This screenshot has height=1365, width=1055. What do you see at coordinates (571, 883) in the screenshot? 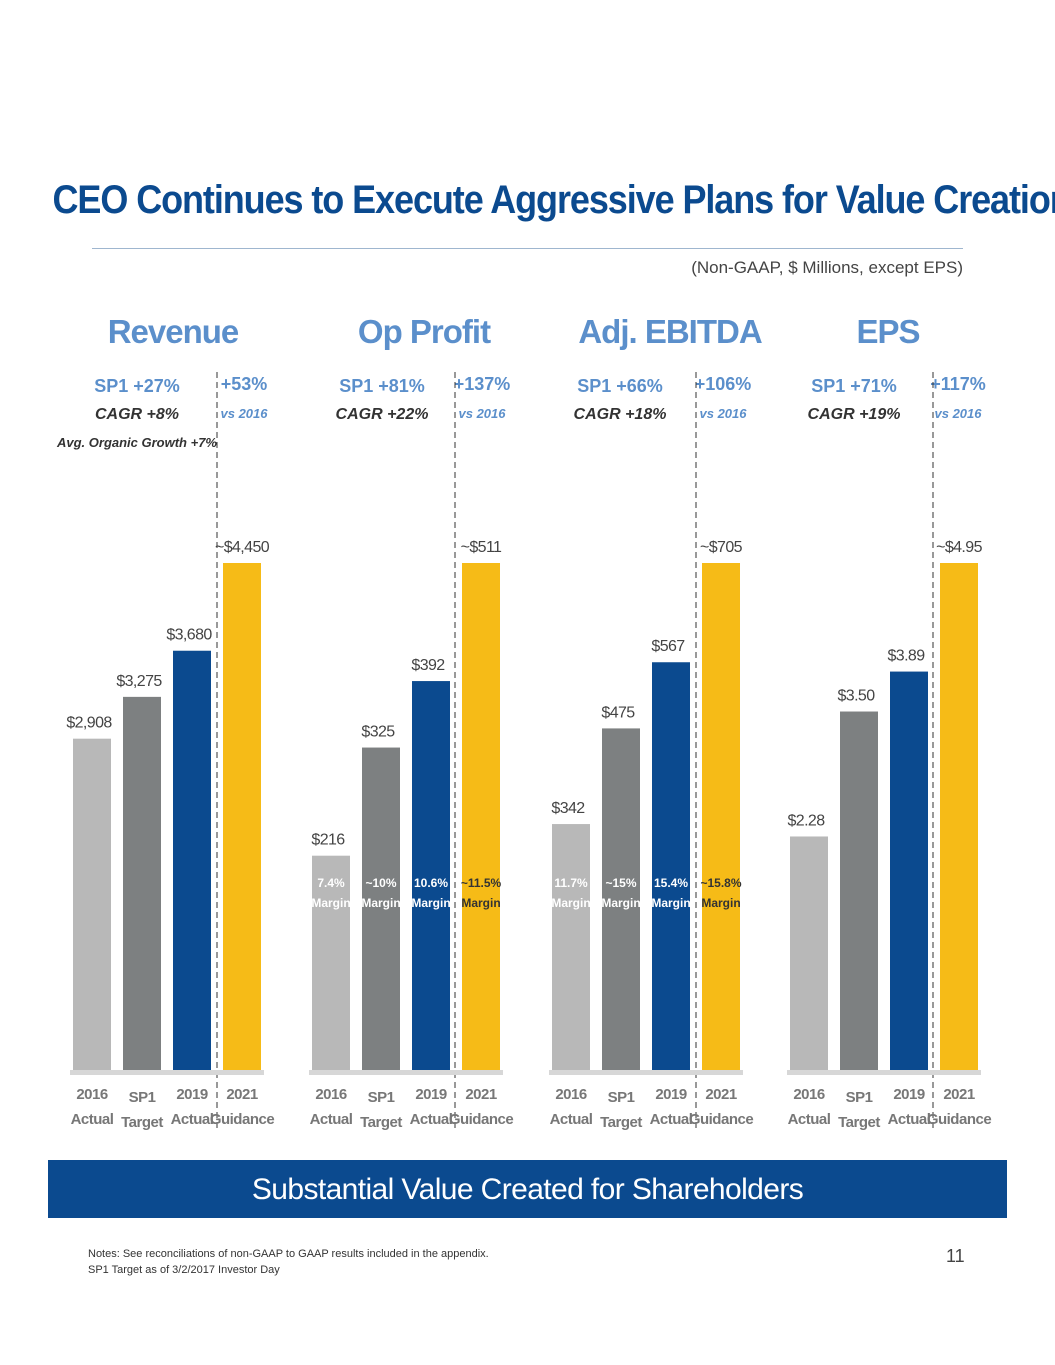
I see `margin-label: 11.7%` at bounding box center [571, 883].